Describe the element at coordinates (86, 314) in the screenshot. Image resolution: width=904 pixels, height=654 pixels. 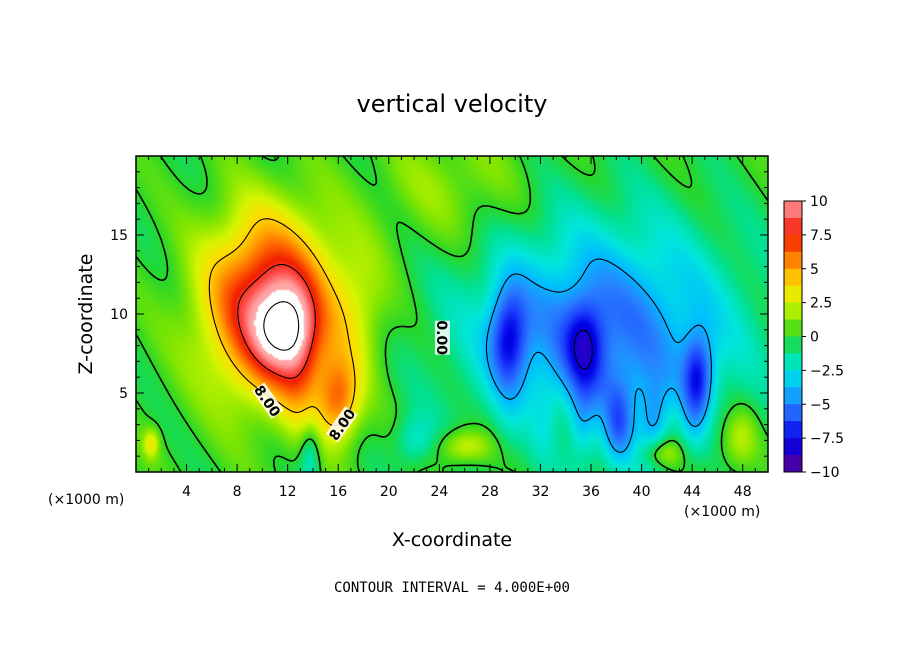
I see `y-axis-label: Z-coordinate` at that location.